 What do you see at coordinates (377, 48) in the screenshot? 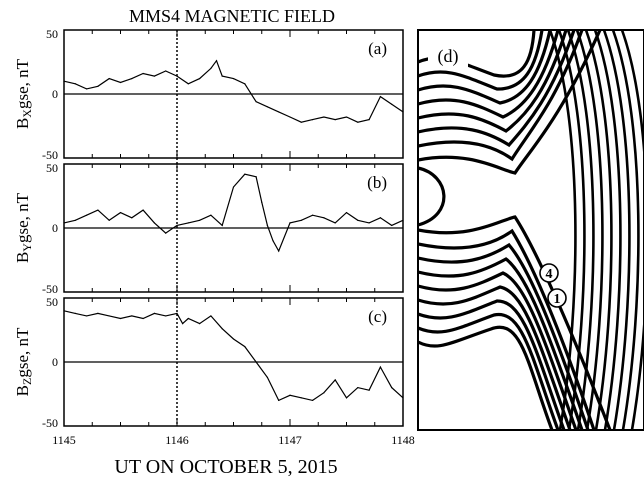
I see `panel-a-label: (a)` at bounding box center [377, 48].